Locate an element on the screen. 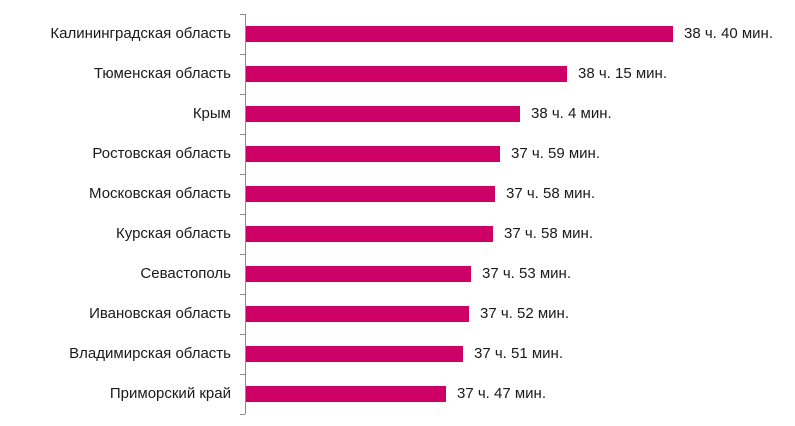 This screenshot has width=795, height=426. value-label: 37 ч. 59 мин. is located at coordinates (555, 153).